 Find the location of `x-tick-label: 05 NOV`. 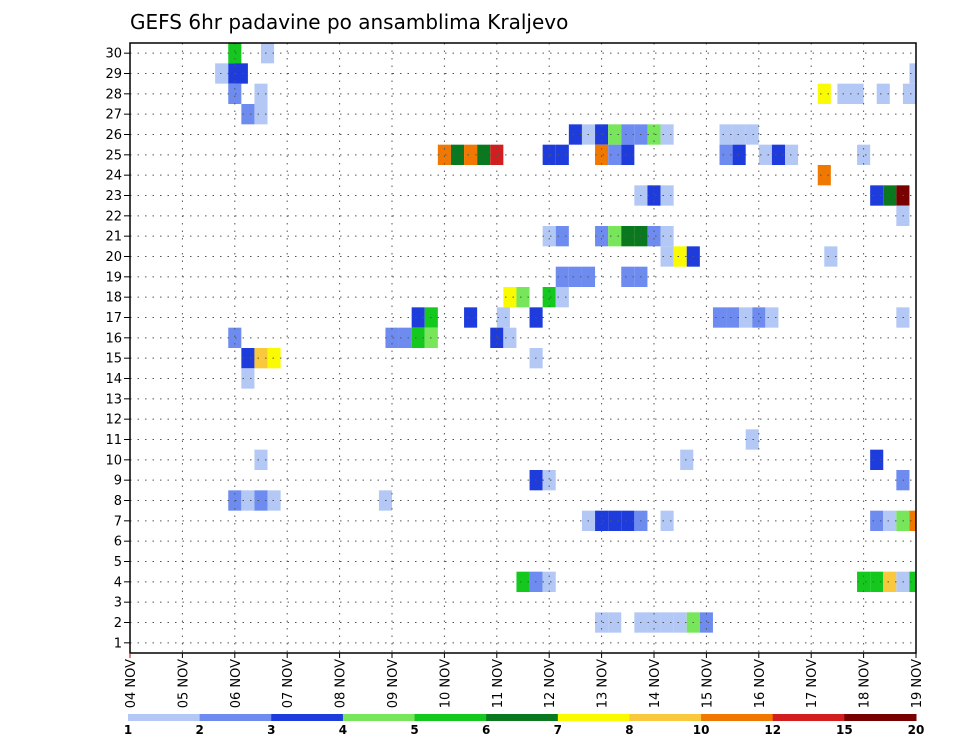

x-tick-label: 05 NOV is located at coordinates (183, 683).